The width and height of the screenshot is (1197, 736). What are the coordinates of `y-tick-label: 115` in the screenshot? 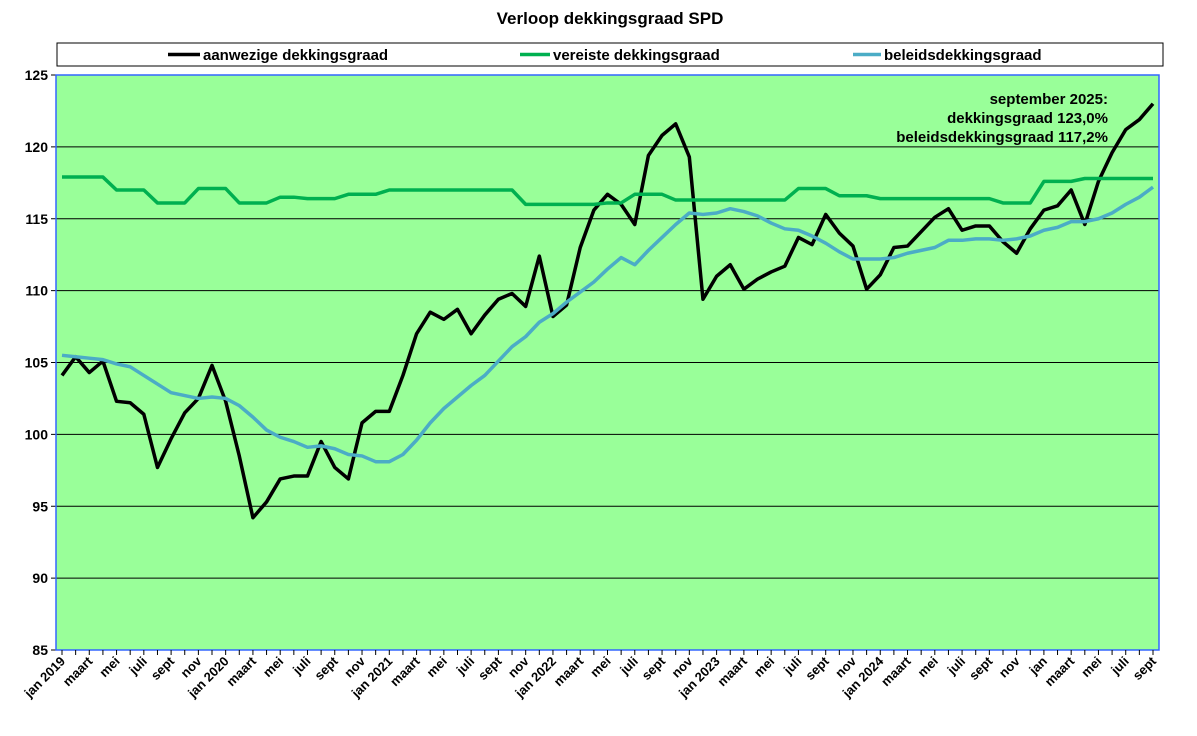 It's located at (36, 219).